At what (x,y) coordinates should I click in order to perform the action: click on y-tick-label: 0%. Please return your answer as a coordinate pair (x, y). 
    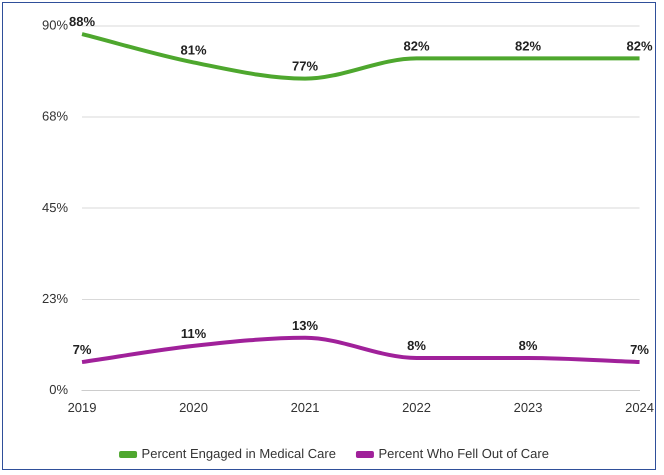
    Looking at the image, I should click on (58, 389).